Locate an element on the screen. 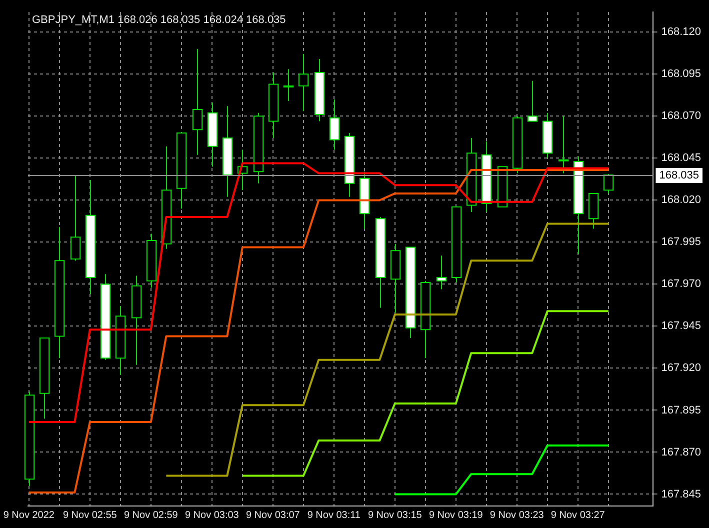  y-tick-label: 167.920 is located at coordinates (681, 368).